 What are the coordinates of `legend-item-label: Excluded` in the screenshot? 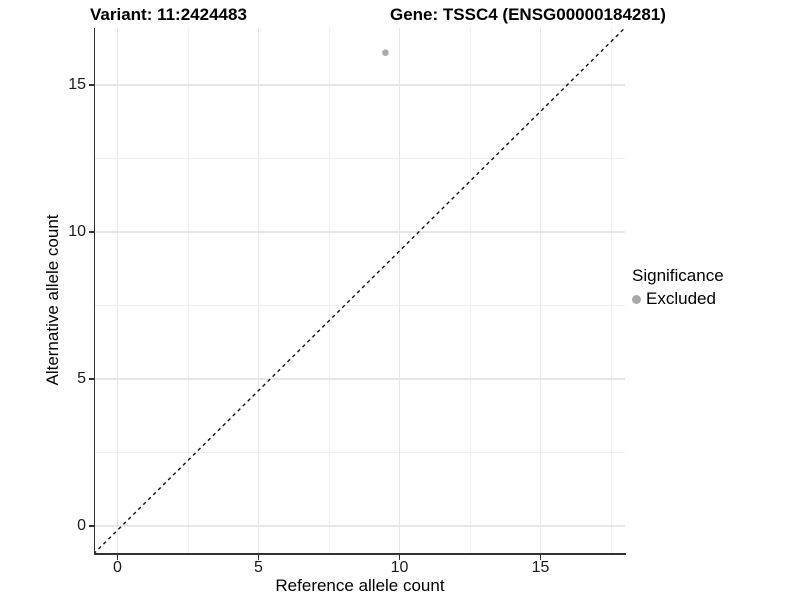 It's located at (681, 298).